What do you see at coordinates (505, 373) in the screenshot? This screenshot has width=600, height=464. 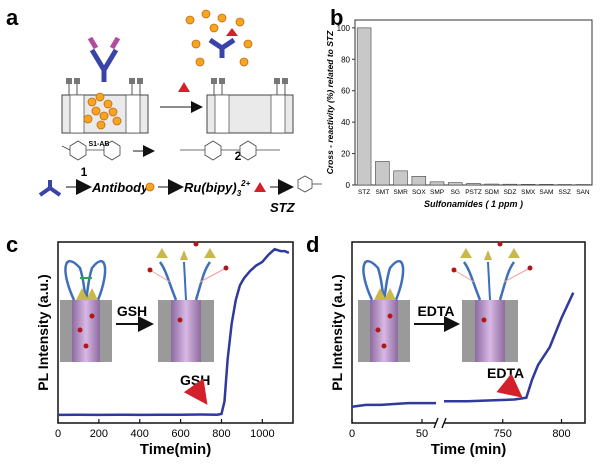 I see `edta-arrow-label: EDTA` at bounding box center [505, 373].